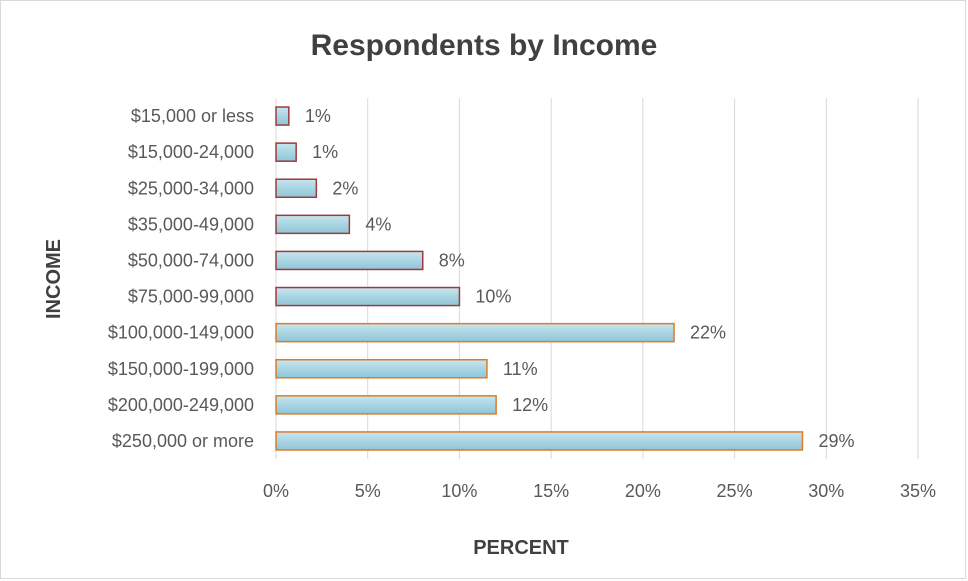 This screenshot has height=581, width=968. Describe the element at coordinates (530, 405) in the screenshot. I see `data-label: 12%` at that location.